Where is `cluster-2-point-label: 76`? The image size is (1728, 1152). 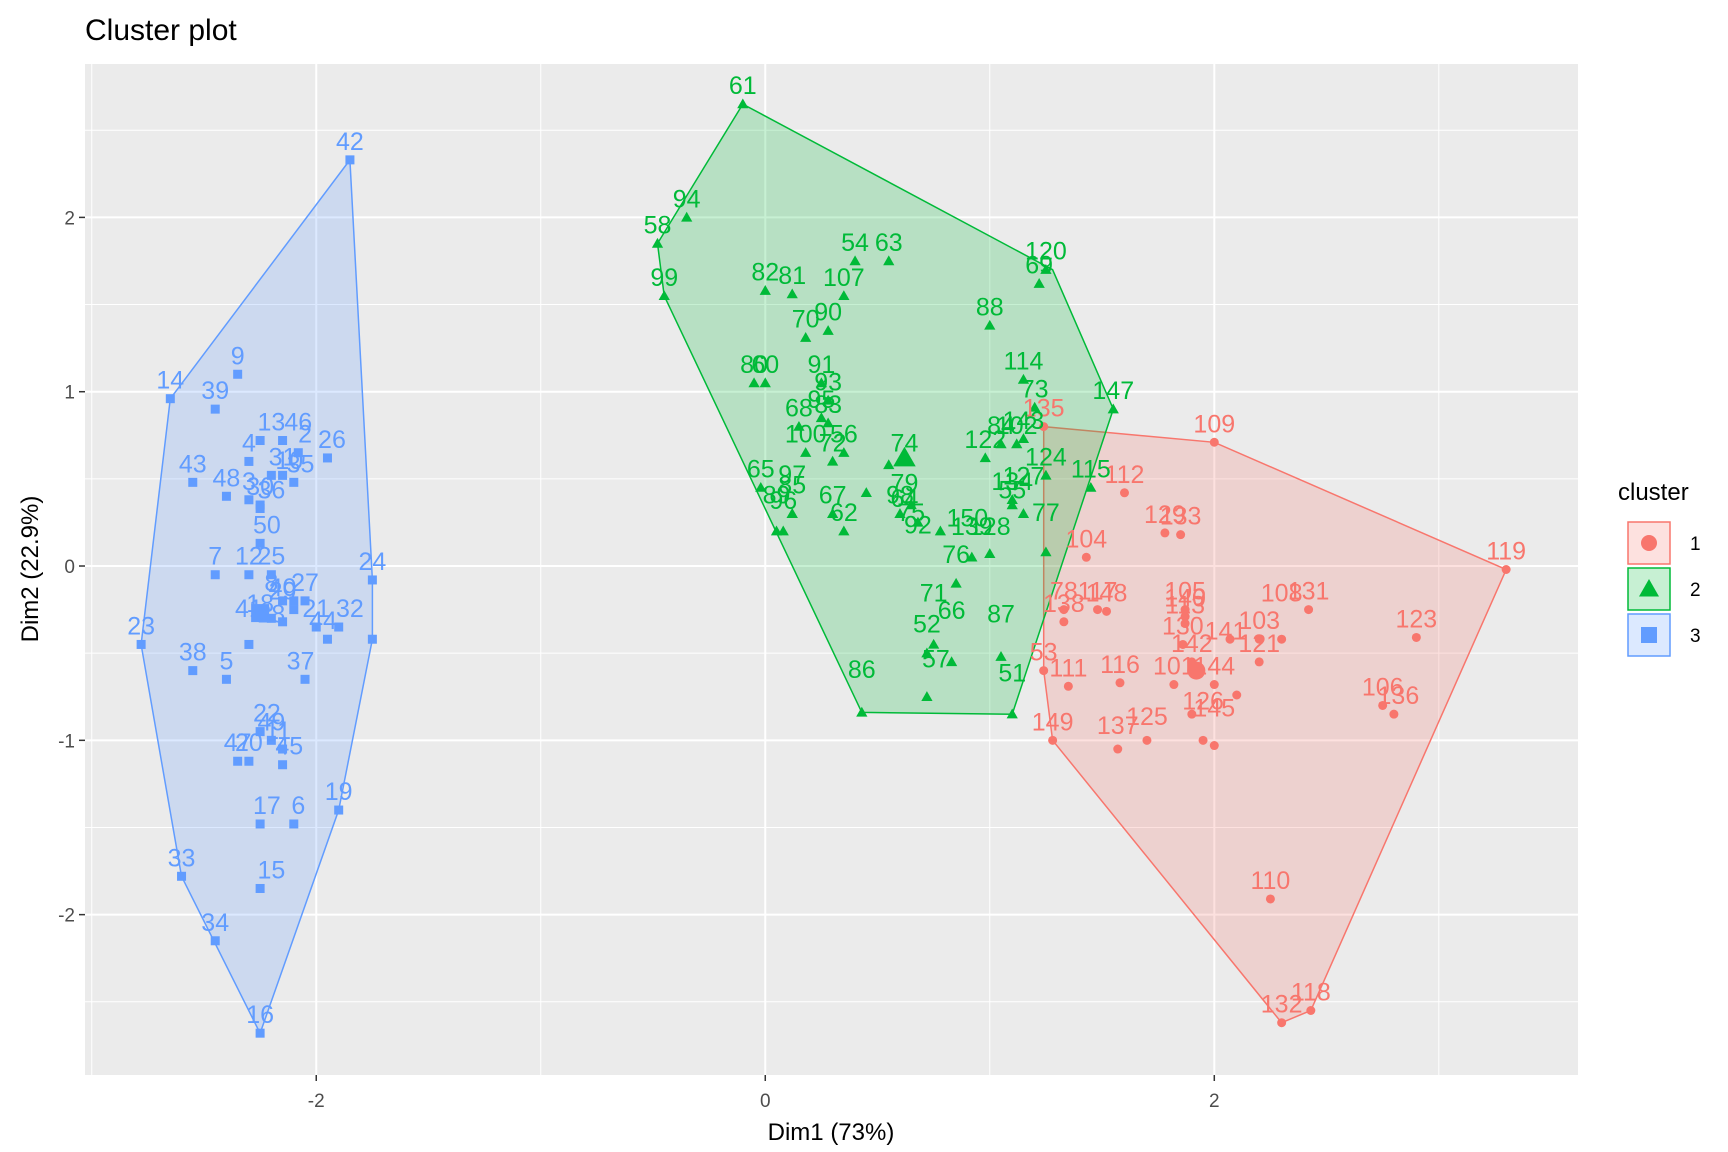
cluster-2-point-label: 76 is located at coordinates (956, 555).